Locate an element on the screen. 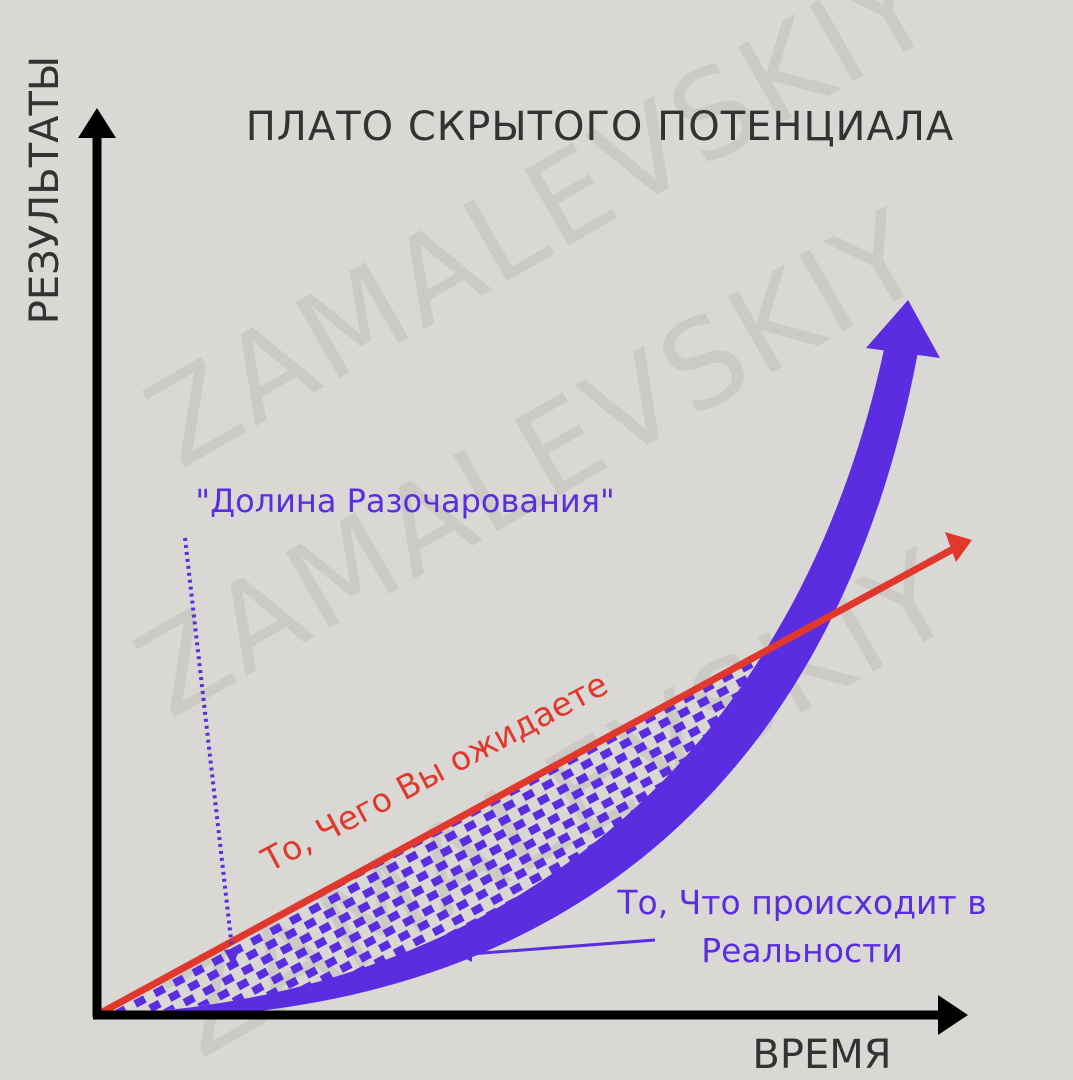  reality-label: Реальности is located at coordinates (802, 950).